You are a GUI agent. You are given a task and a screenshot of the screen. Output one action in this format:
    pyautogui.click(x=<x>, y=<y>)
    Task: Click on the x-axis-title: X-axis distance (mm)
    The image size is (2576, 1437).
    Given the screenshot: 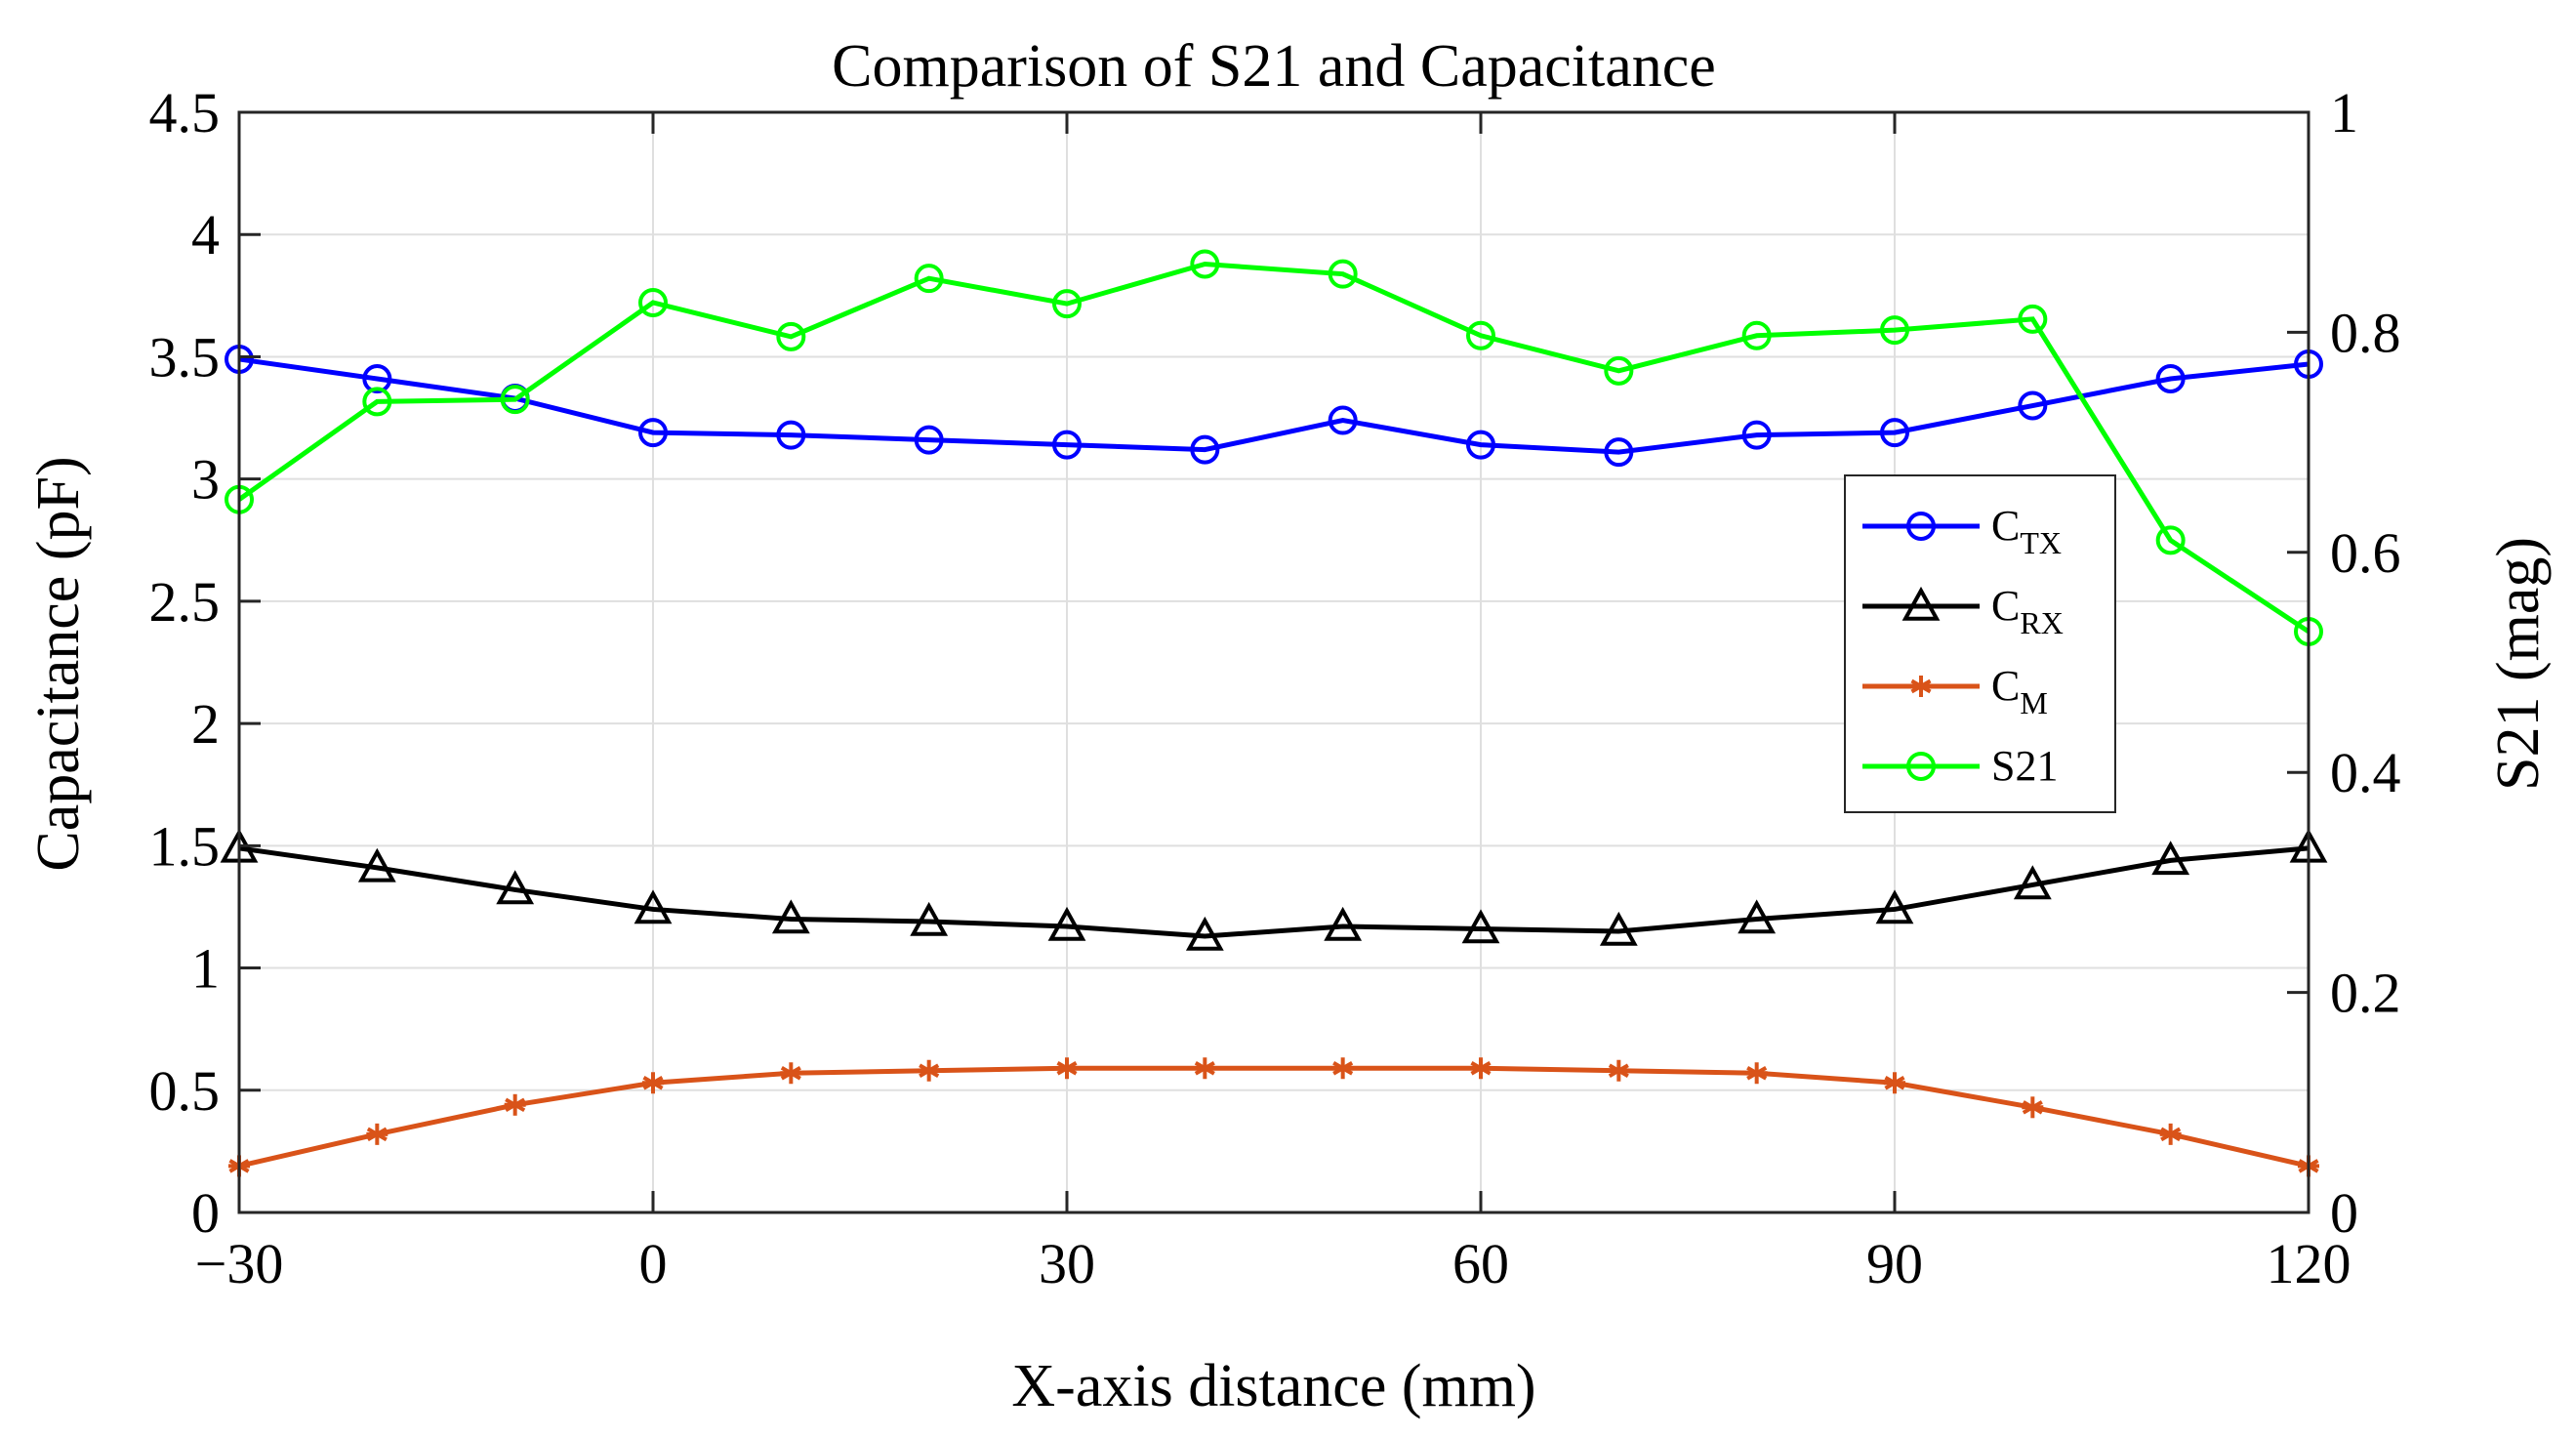 What is the action you would take?
    pyautogui.click(x=1273, y=1386)
    